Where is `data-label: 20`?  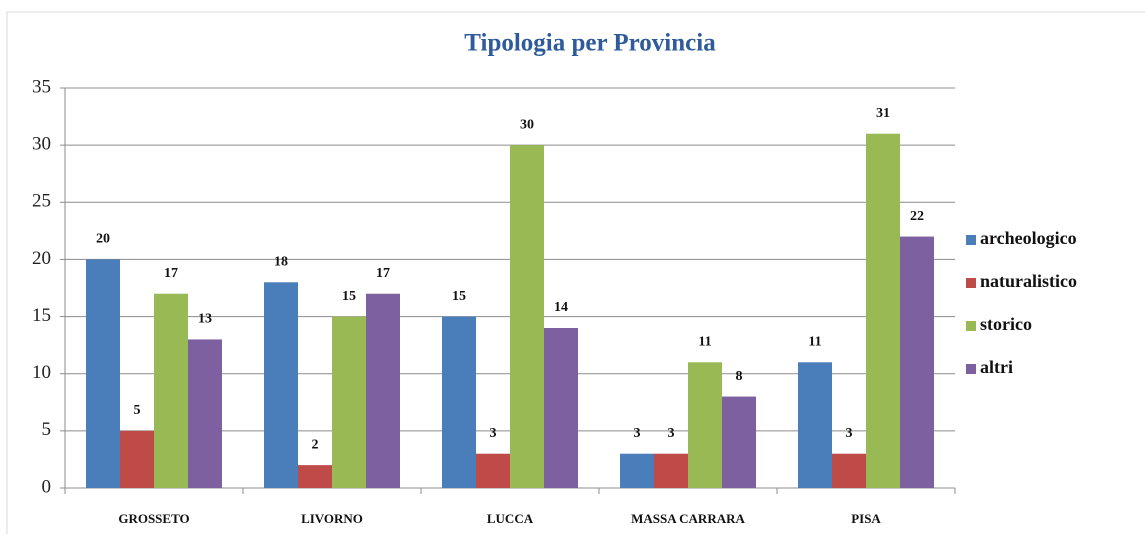 data-label: 20 is located at coordinates (103, 239).